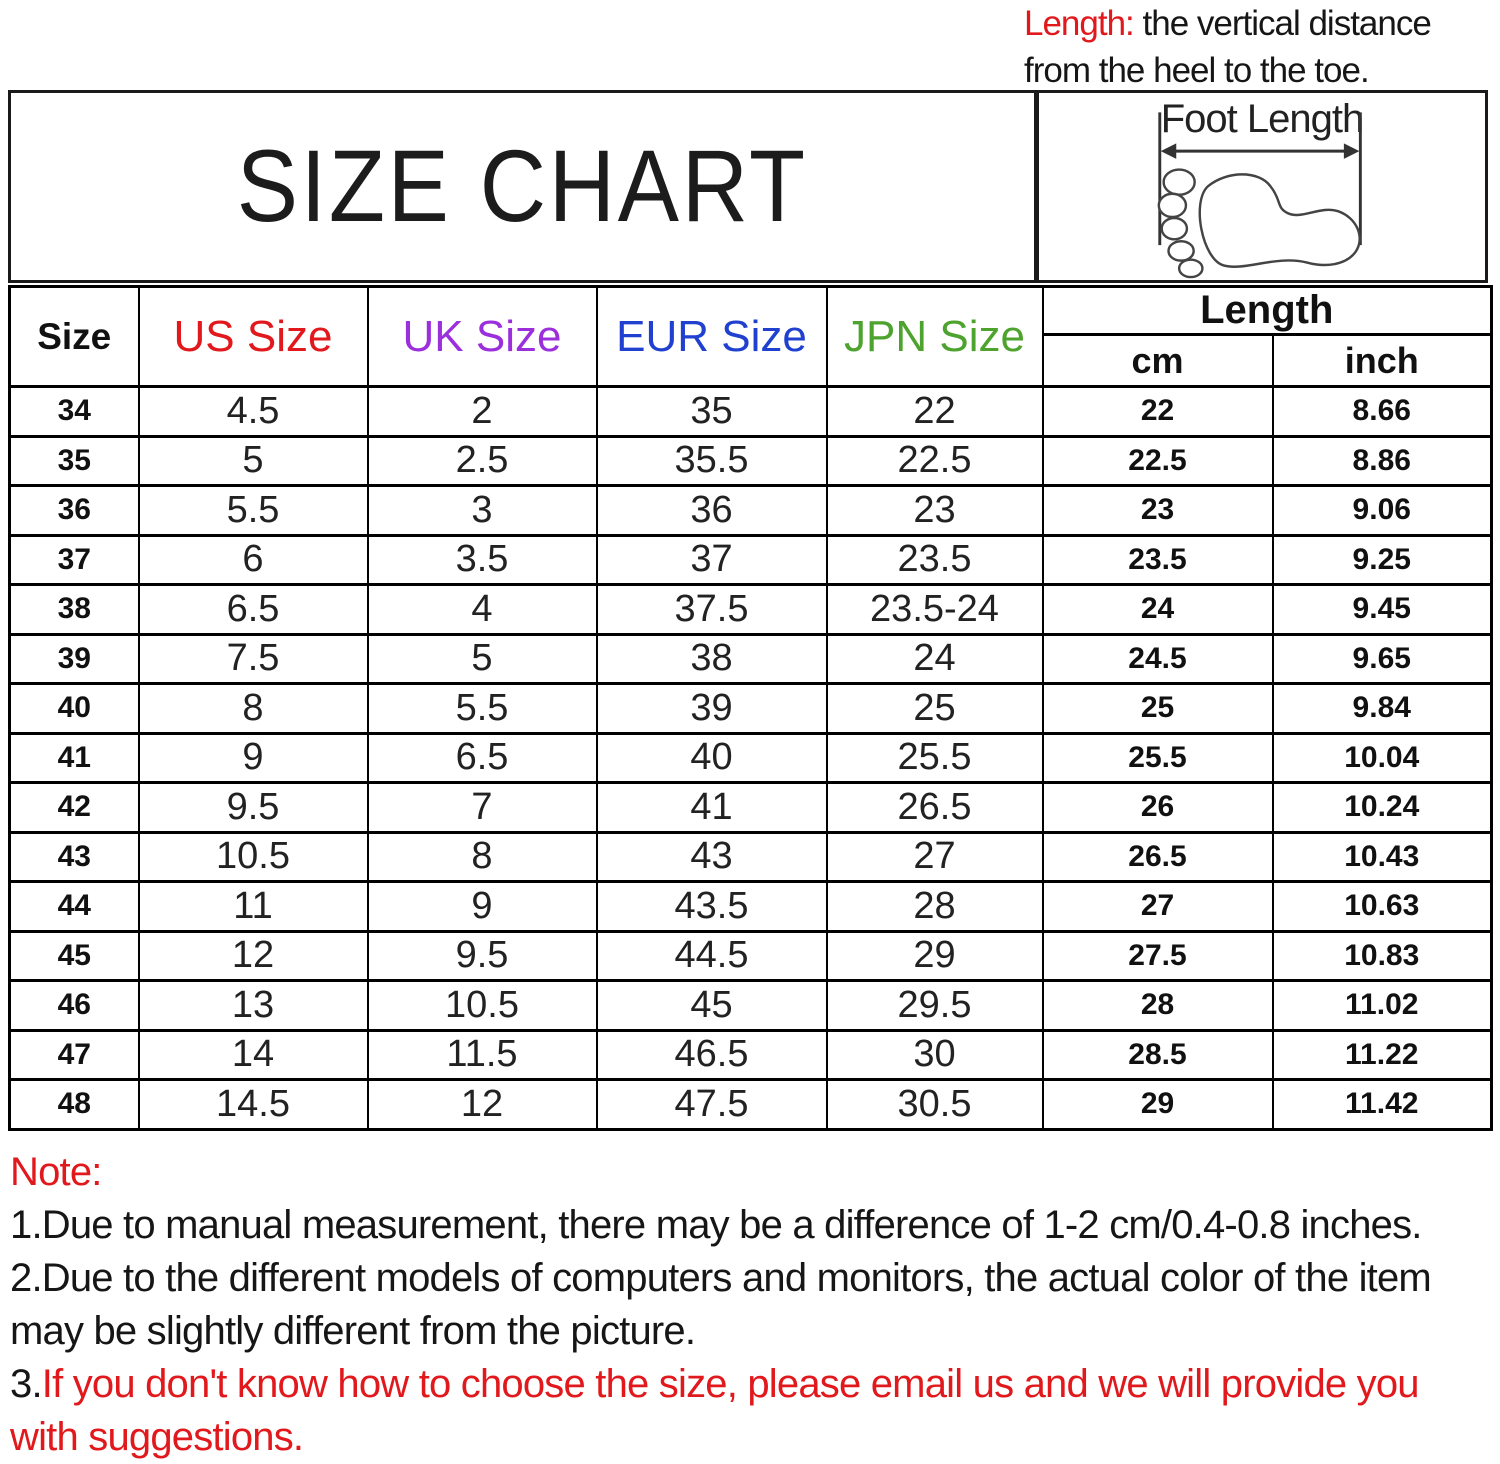 This screenshot has width=1500, height=1464. What do you see at coordinates (1382, 955) in the screenshot?
I see `cell-inch: 10.83` at bounding box center [1382, 955].